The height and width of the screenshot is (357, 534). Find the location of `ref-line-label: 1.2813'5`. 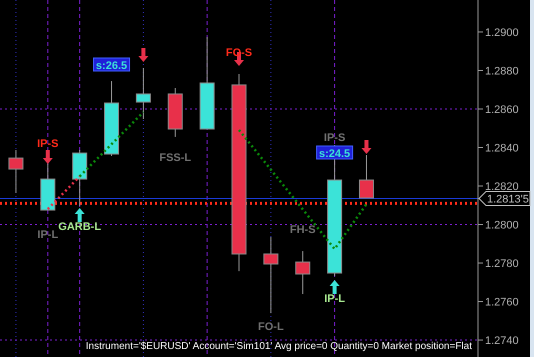

ref-line-label: 1.2813'5 is located at coordinates (508, 200).